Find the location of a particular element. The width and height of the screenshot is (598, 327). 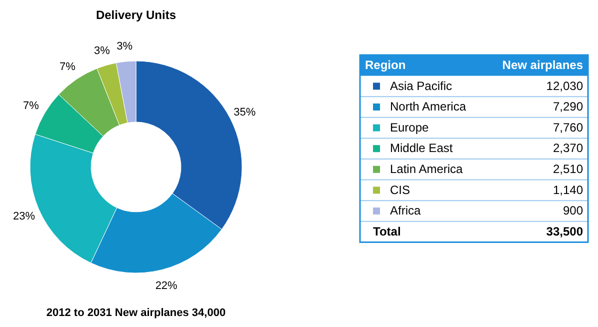

text: 7,290 is located at coordinates (567, 107).